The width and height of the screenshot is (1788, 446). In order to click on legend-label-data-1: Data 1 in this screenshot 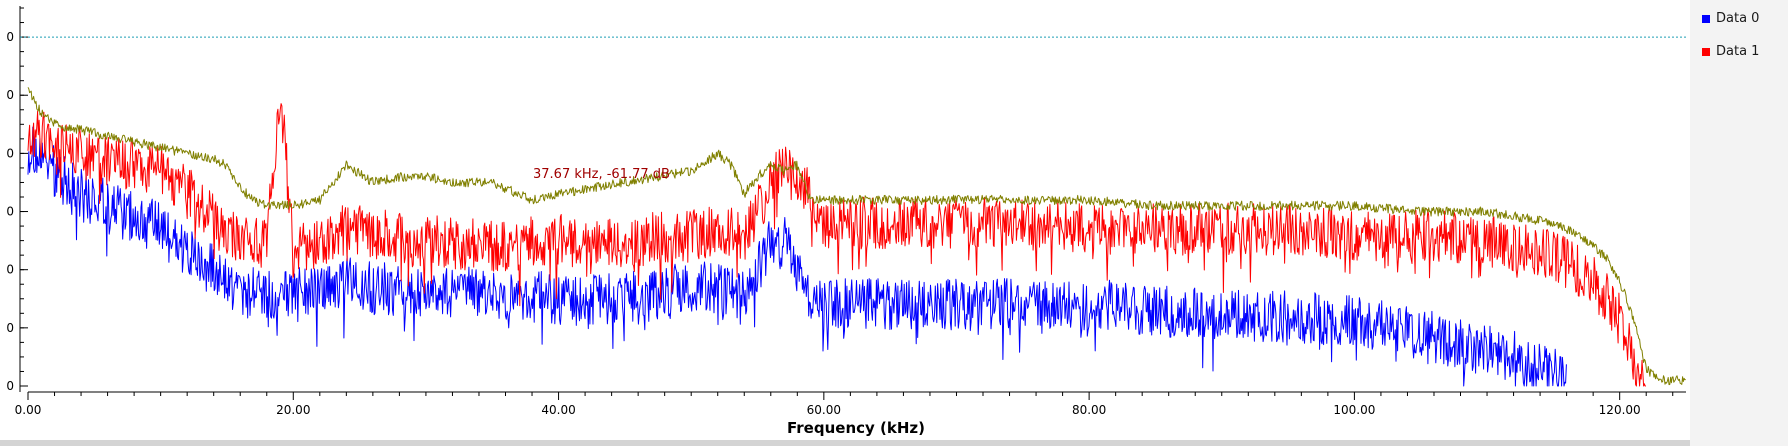, I will do `click(1738, 51)`.